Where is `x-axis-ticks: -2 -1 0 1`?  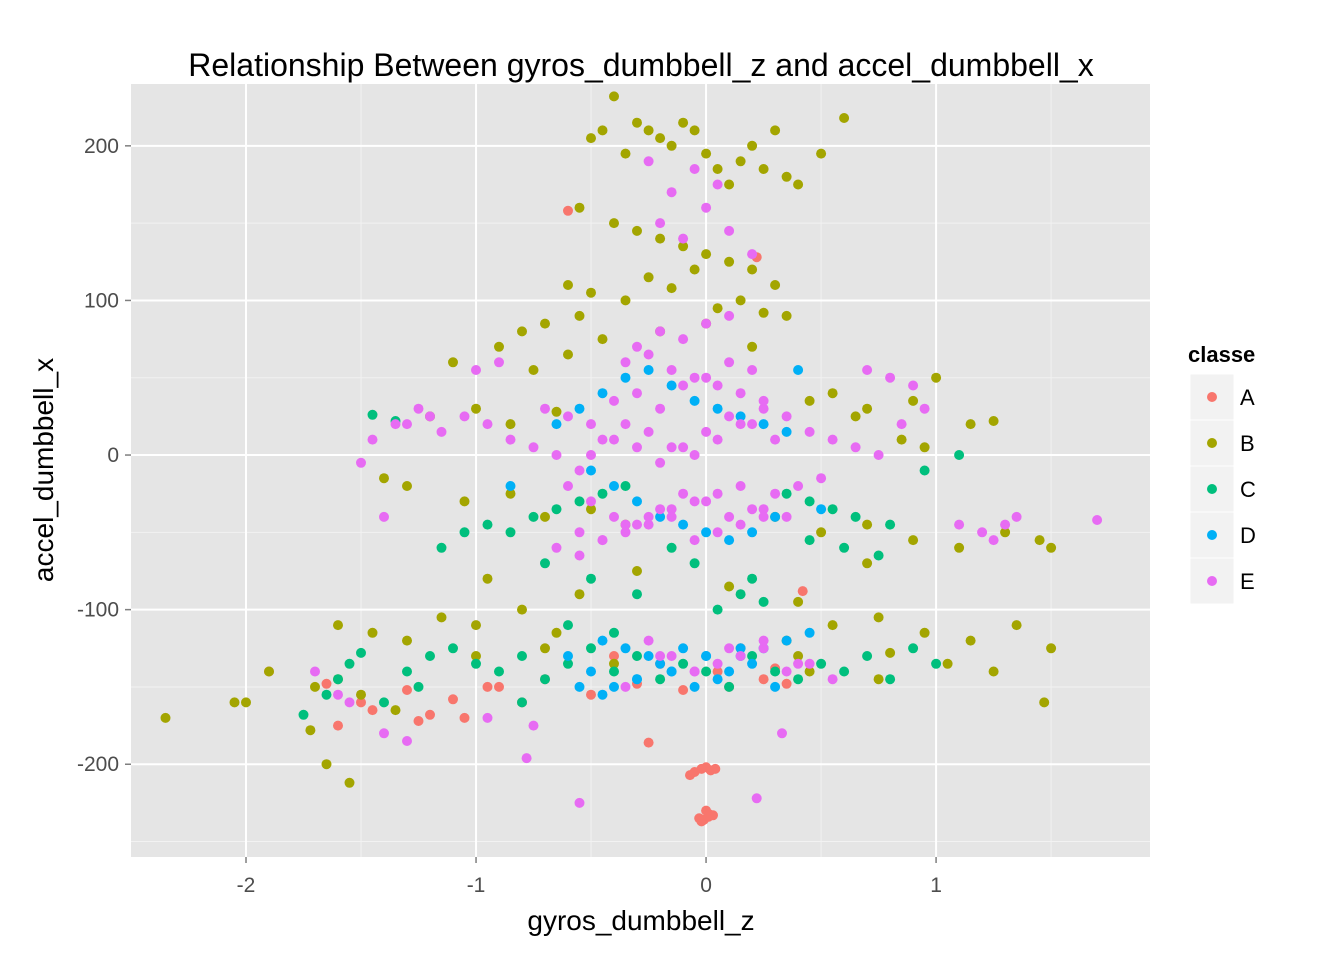
x-axis-ticks: -2 -1 0 1 is located at coordinates (589, 877).